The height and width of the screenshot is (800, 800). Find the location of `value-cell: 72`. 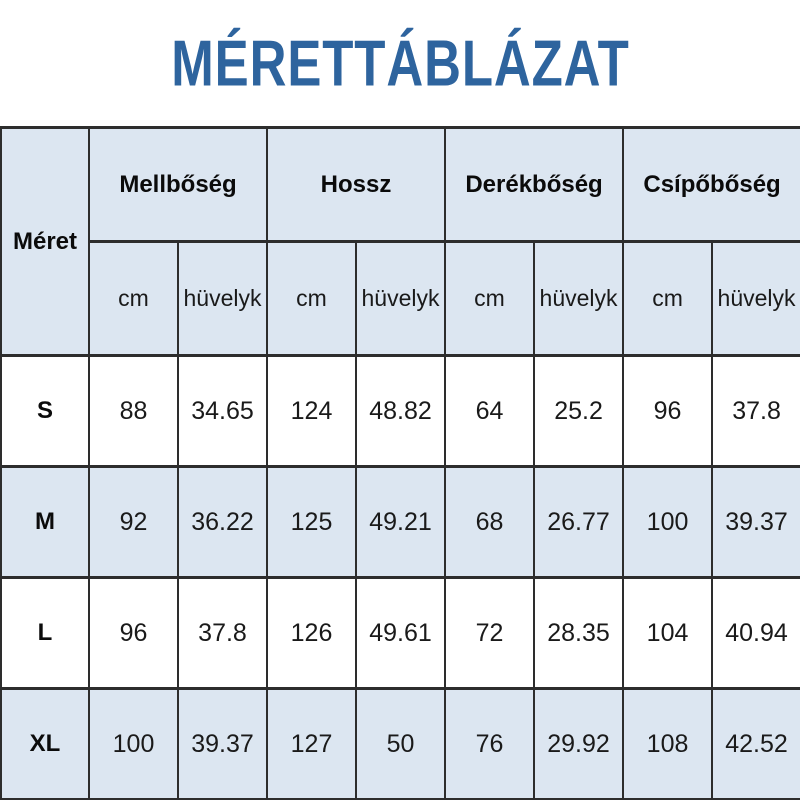

value-cell: 72 is located at coordinates (490, 633).